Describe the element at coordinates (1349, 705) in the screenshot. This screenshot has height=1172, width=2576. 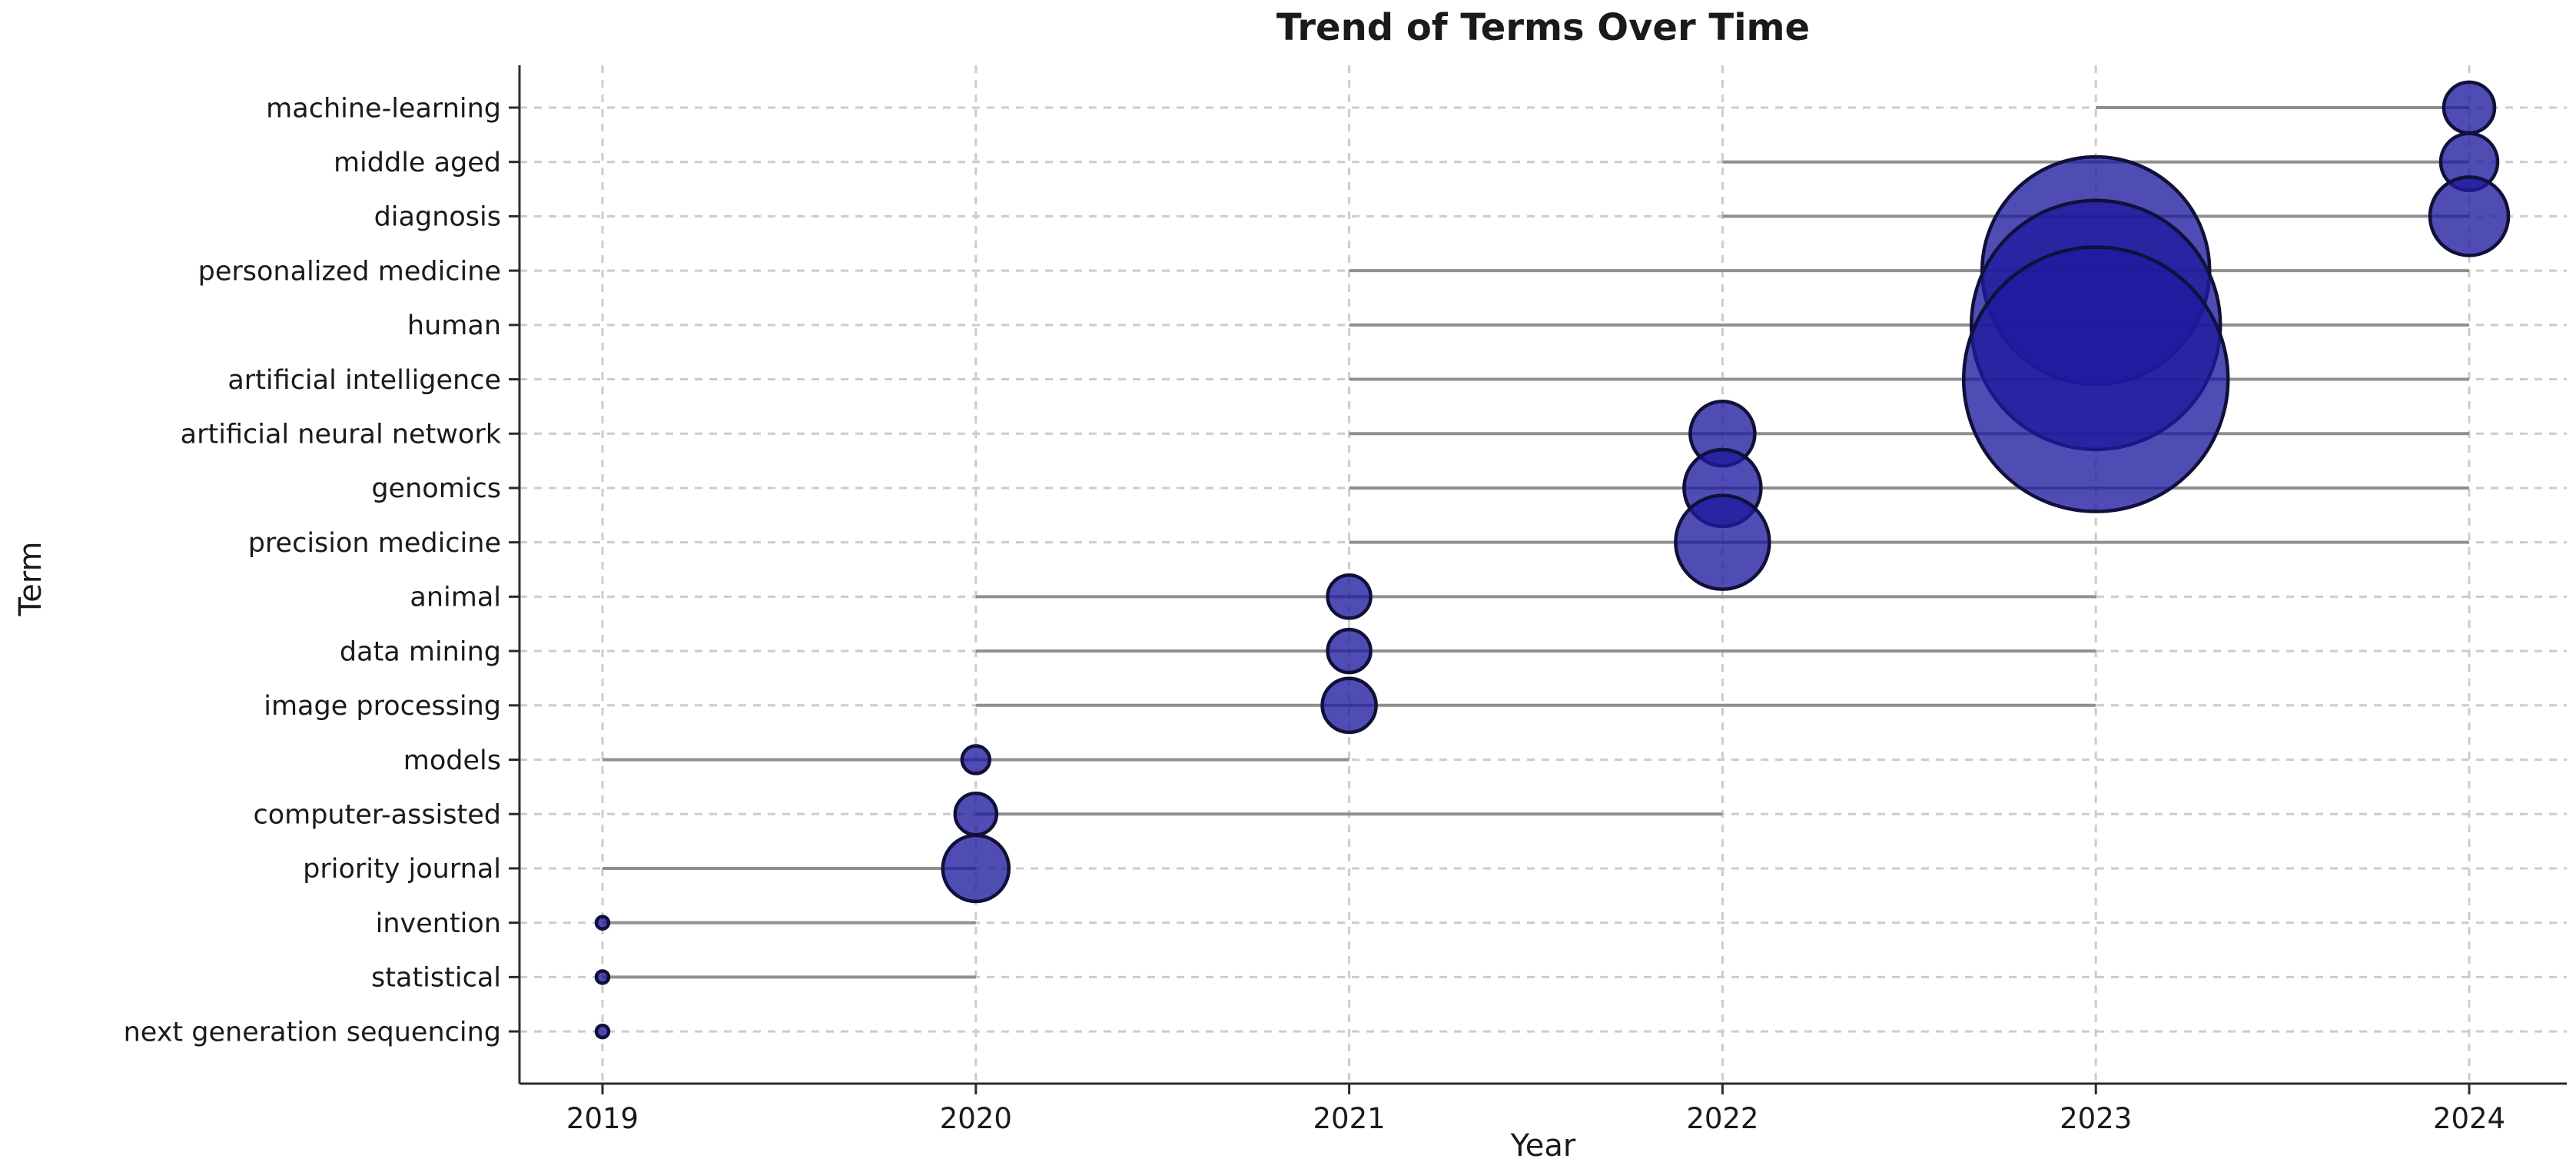
I see `bubble-image-processing` at that location.